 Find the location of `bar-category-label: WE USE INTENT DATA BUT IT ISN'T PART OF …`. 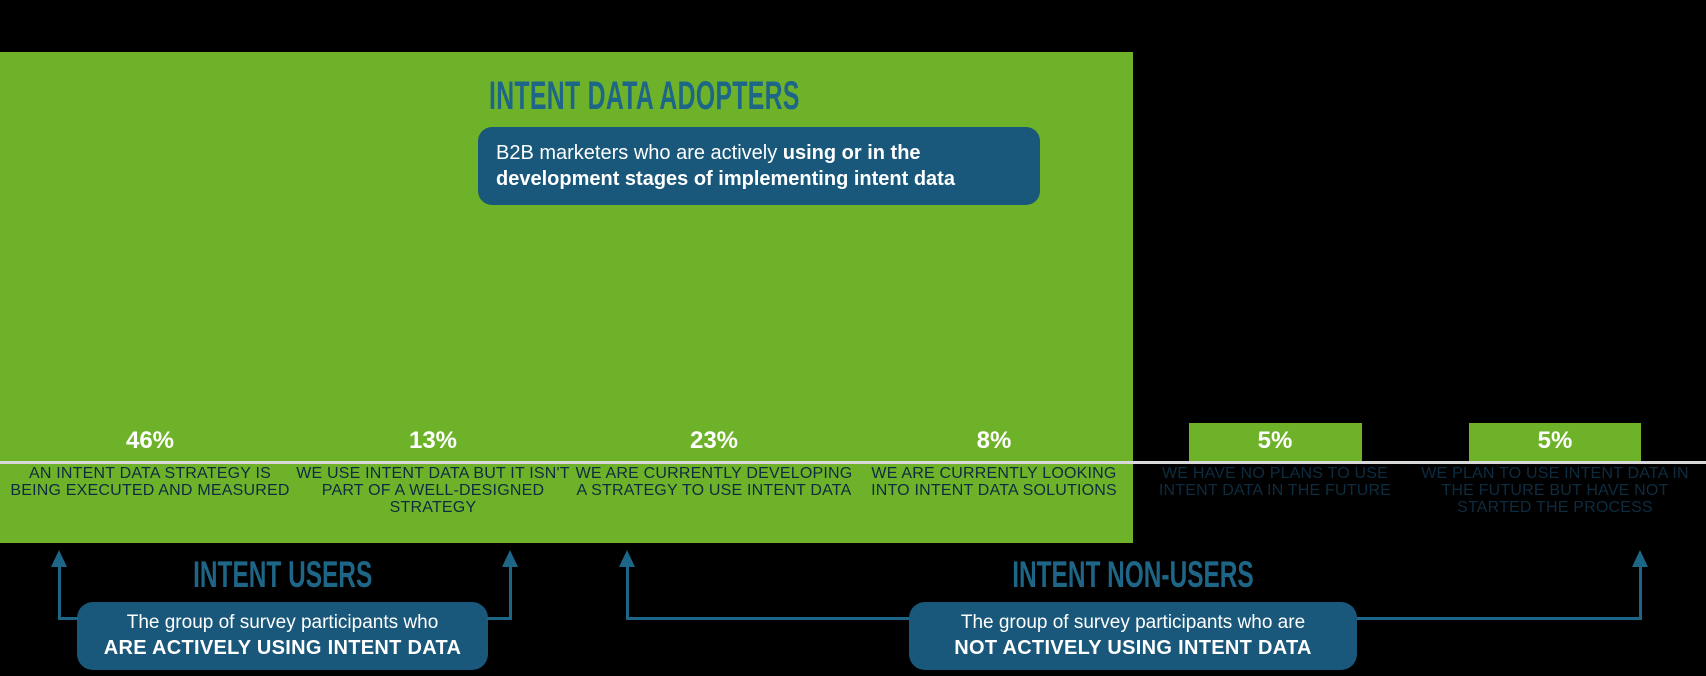

bar-category-label: WE USE INTENT DATA BUT IT ISN'T PART OF … is located at coordinates (433, 490).